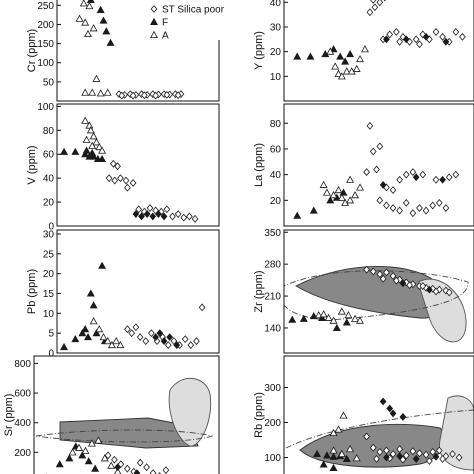 This screenshot has width=474, height=474. I want to click on panel-1: 50 100 150 200 250 Cr (ppm), so click(123, 51).